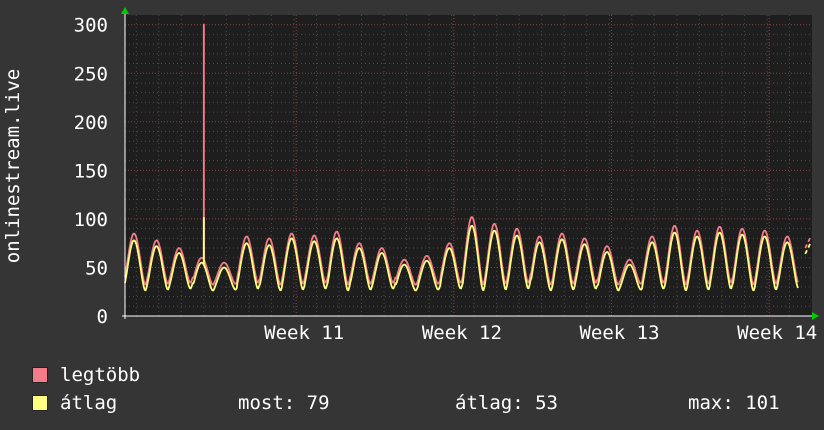 The image size is (824, 430). I want to click on series-tail-max, so click(808, 242).